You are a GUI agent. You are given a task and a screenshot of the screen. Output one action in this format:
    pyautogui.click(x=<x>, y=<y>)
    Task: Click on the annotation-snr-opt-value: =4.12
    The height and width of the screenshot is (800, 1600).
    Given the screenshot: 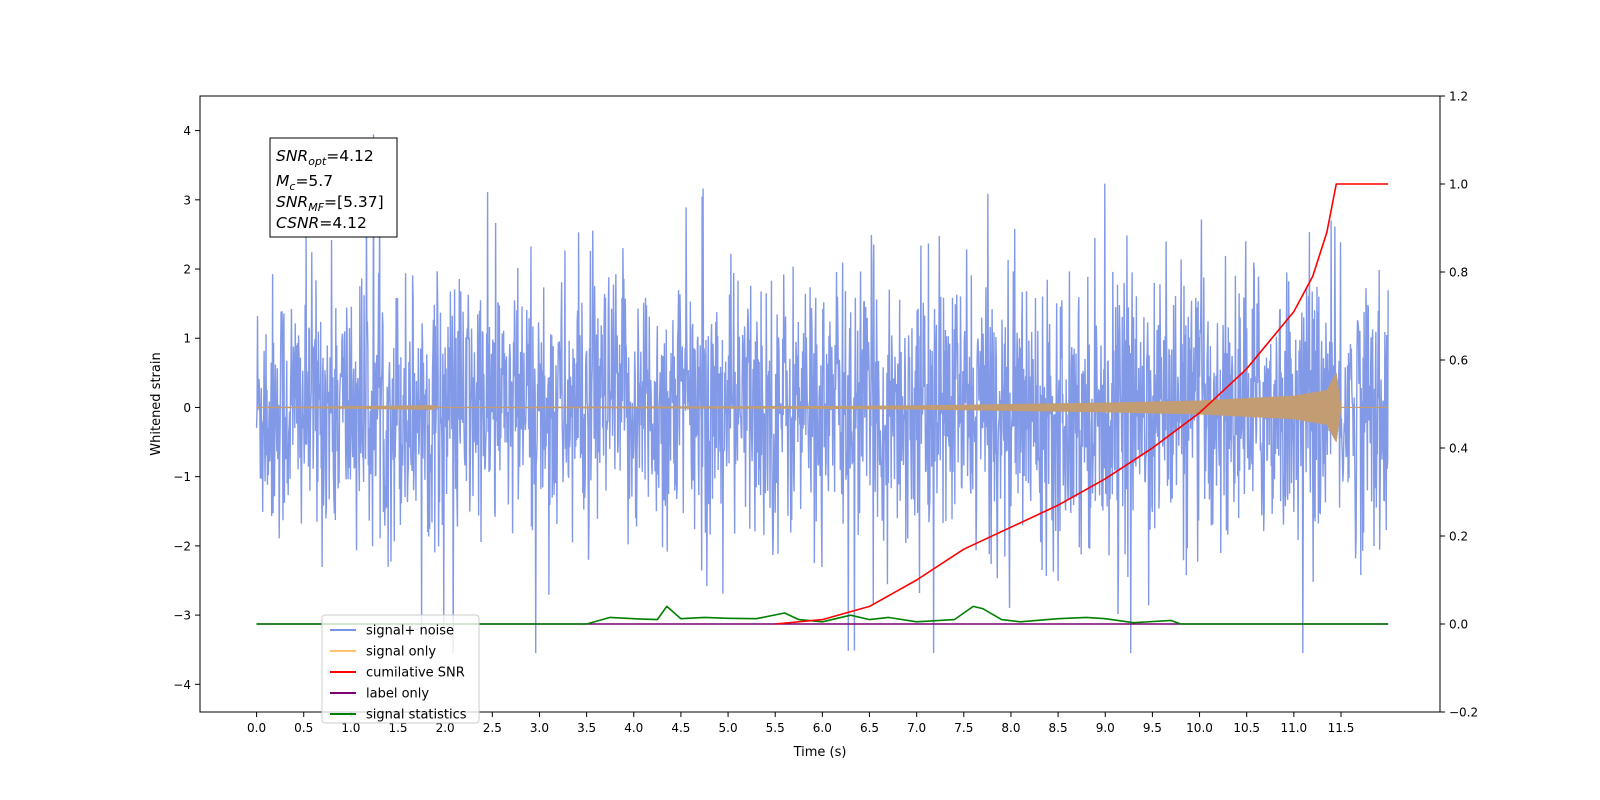 What is the action you would take?
    pyautogui.click(x=350, y=156)
    